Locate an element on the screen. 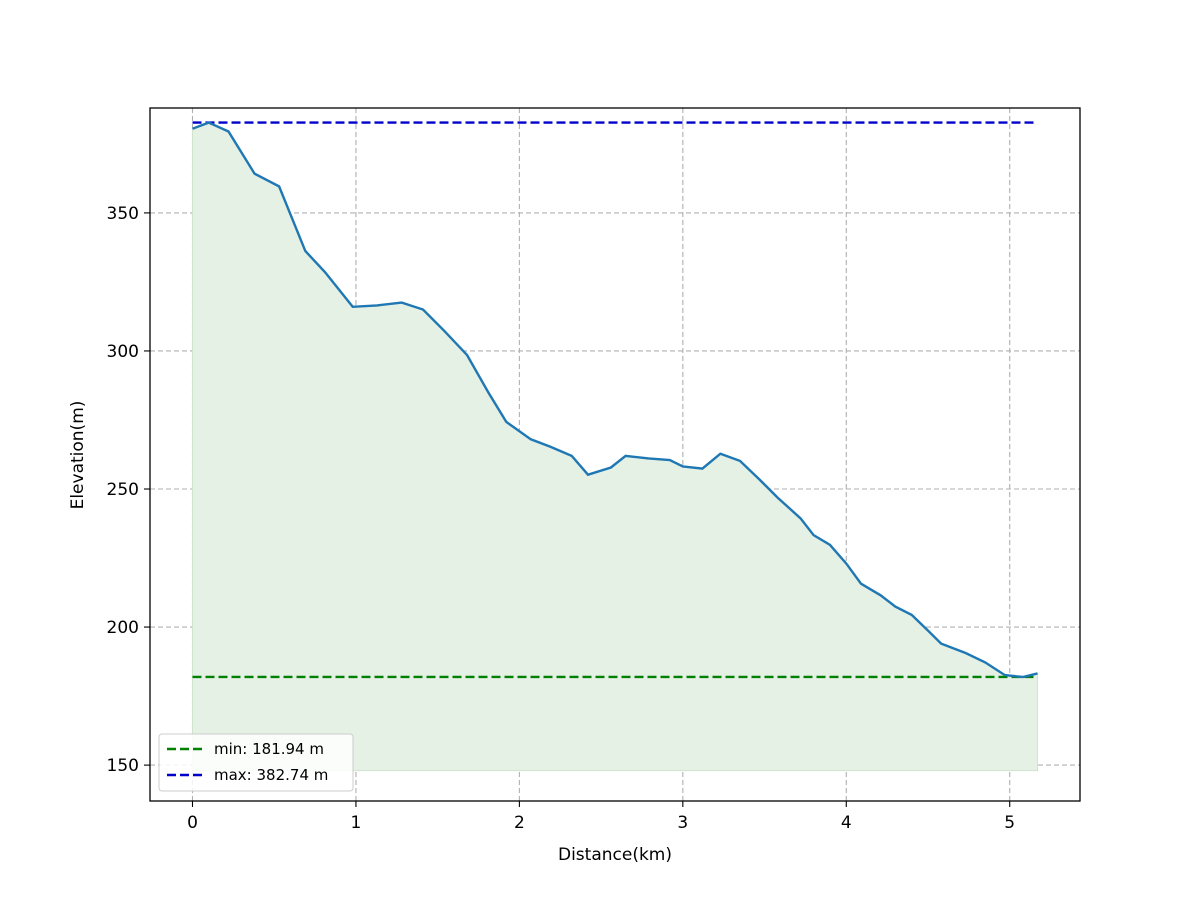 The image size is (1200, 900). legend-box is located at coordinates (256, 762).